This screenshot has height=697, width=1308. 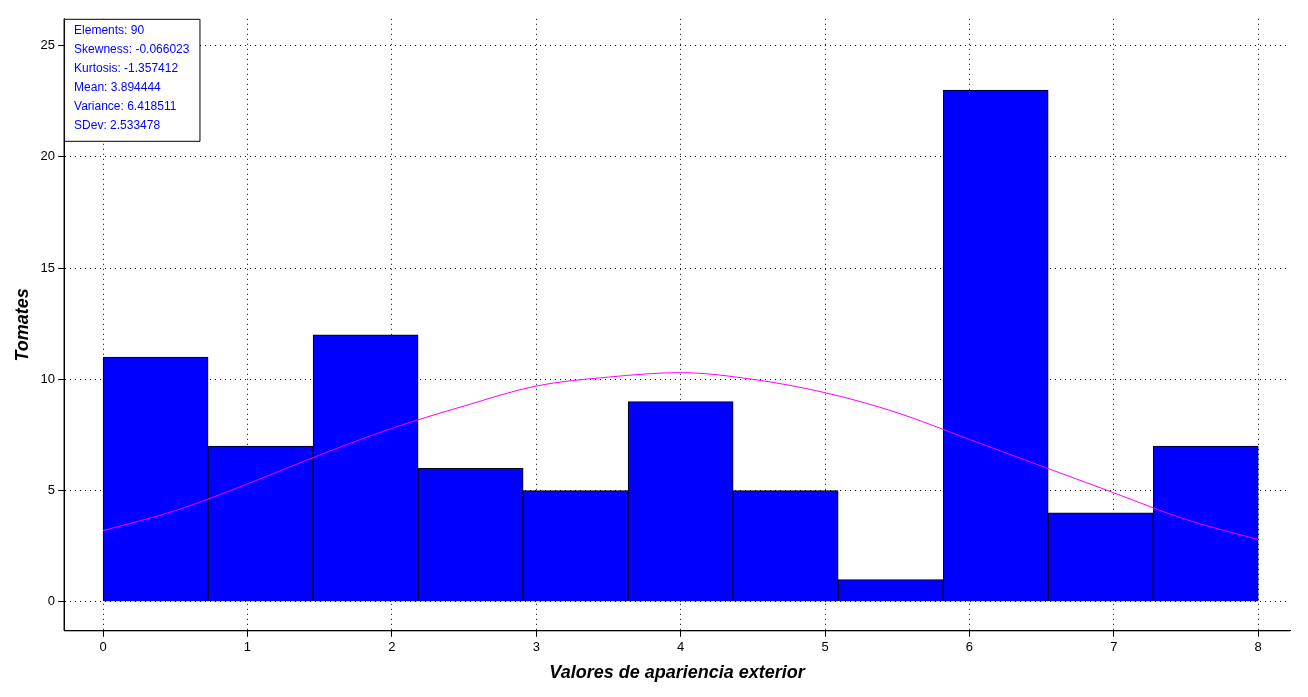 I want to click on x-tick-label: 8, so click(x=1258, y=647).